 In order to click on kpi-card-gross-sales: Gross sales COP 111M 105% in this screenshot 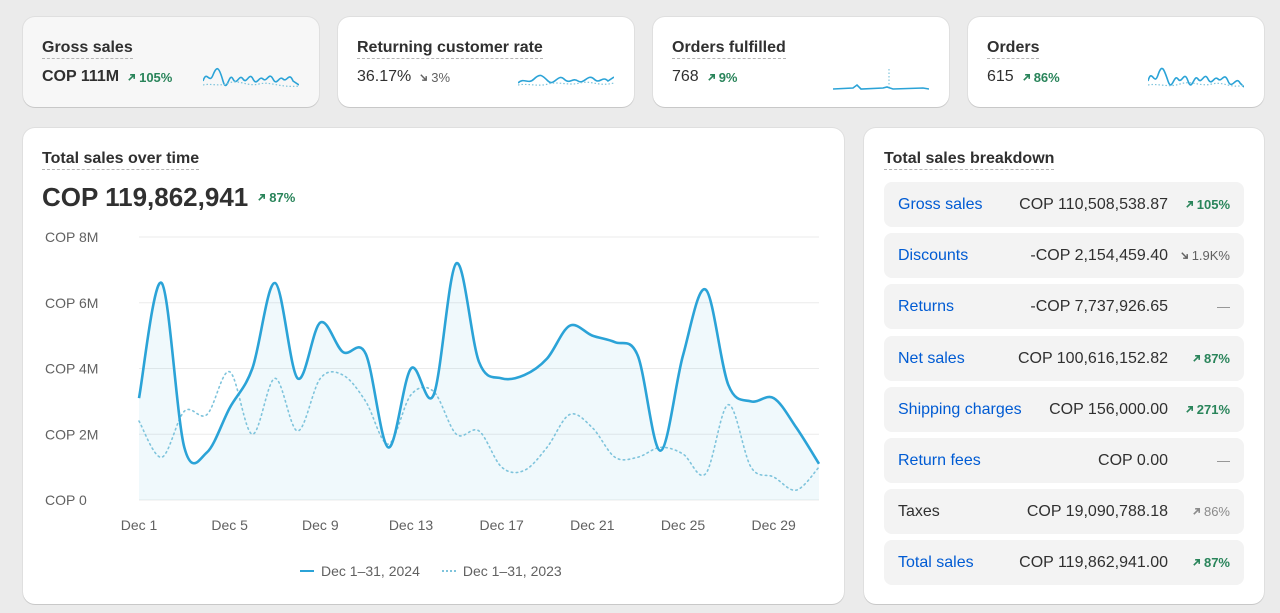, I will do `click(171, 62)`.